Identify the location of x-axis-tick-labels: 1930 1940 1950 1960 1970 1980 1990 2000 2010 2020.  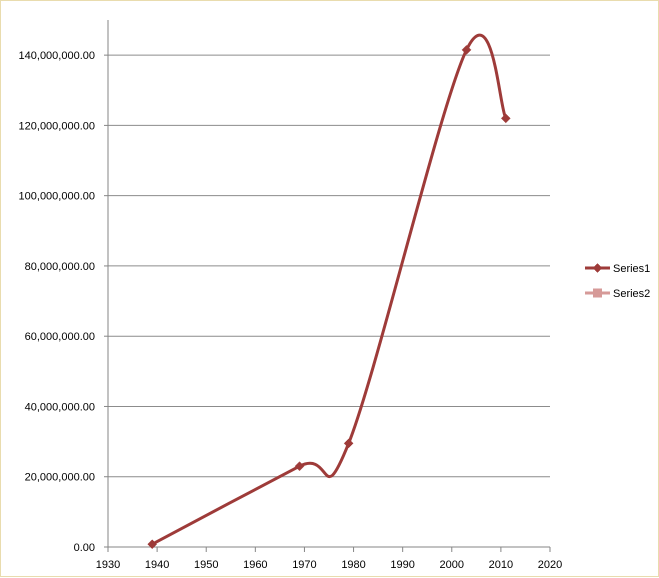
(329, 565).